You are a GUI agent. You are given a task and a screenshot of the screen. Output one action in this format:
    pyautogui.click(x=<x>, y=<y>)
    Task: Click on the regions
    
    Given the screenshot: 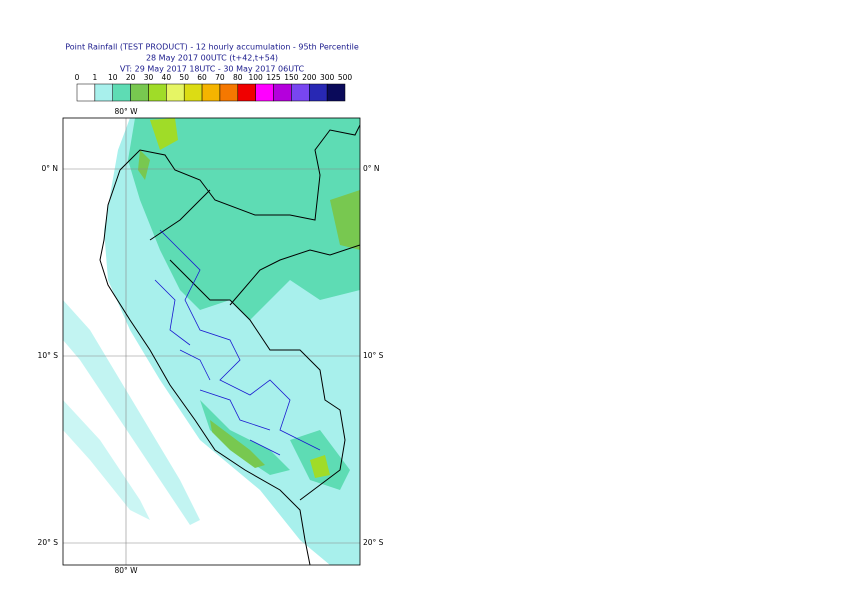 What is the action you would take?
    pyautogui.click(x=237, y=342)
    